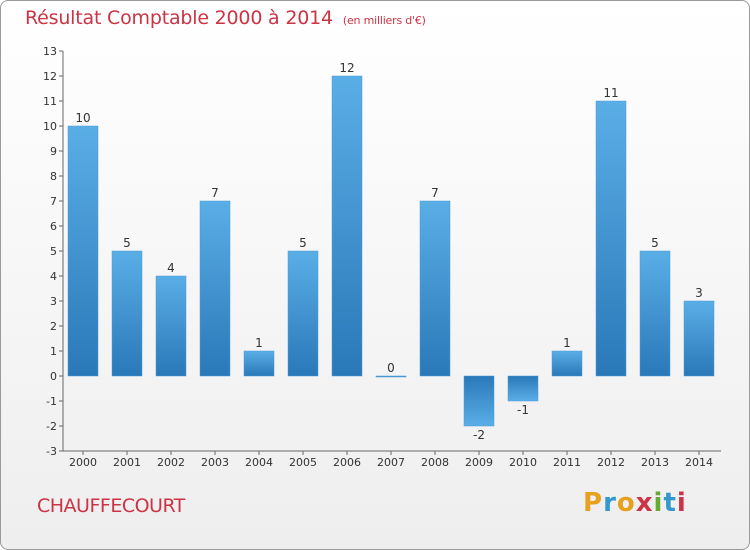 The width and height of the screenshot is (750, 550). I want to click on bar-value-label: 12, so click(346, 68).